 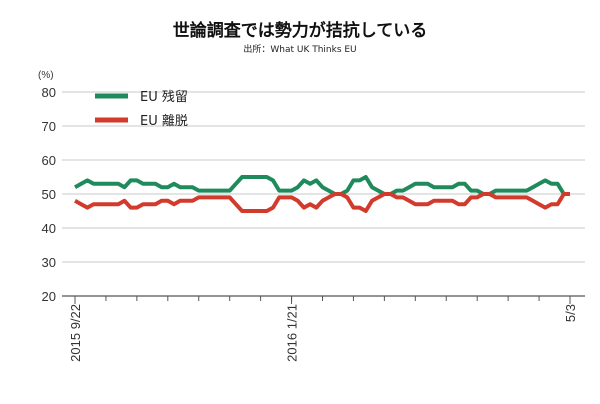 I want to click on series-line-leave, so click(x=322, y=202).